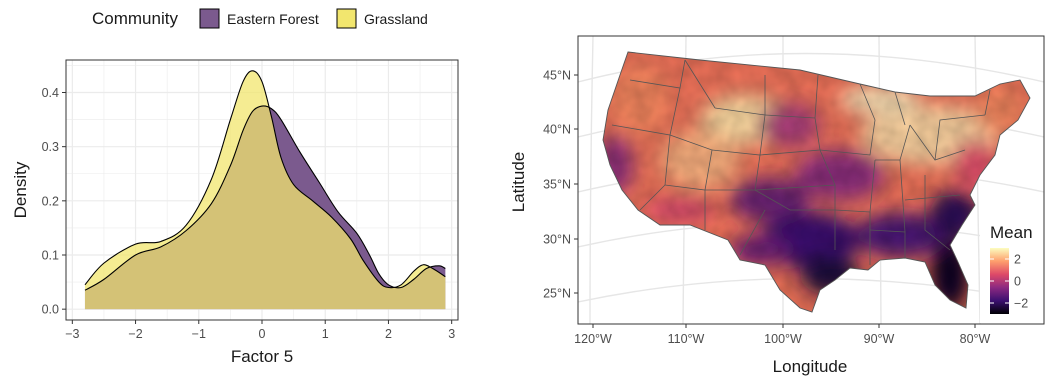 This screenshot has height=388, width=1049. Describe the element at coordinates (1021, 304) in the screenshot. I see `colorbar-tick-label: −2` at that location.